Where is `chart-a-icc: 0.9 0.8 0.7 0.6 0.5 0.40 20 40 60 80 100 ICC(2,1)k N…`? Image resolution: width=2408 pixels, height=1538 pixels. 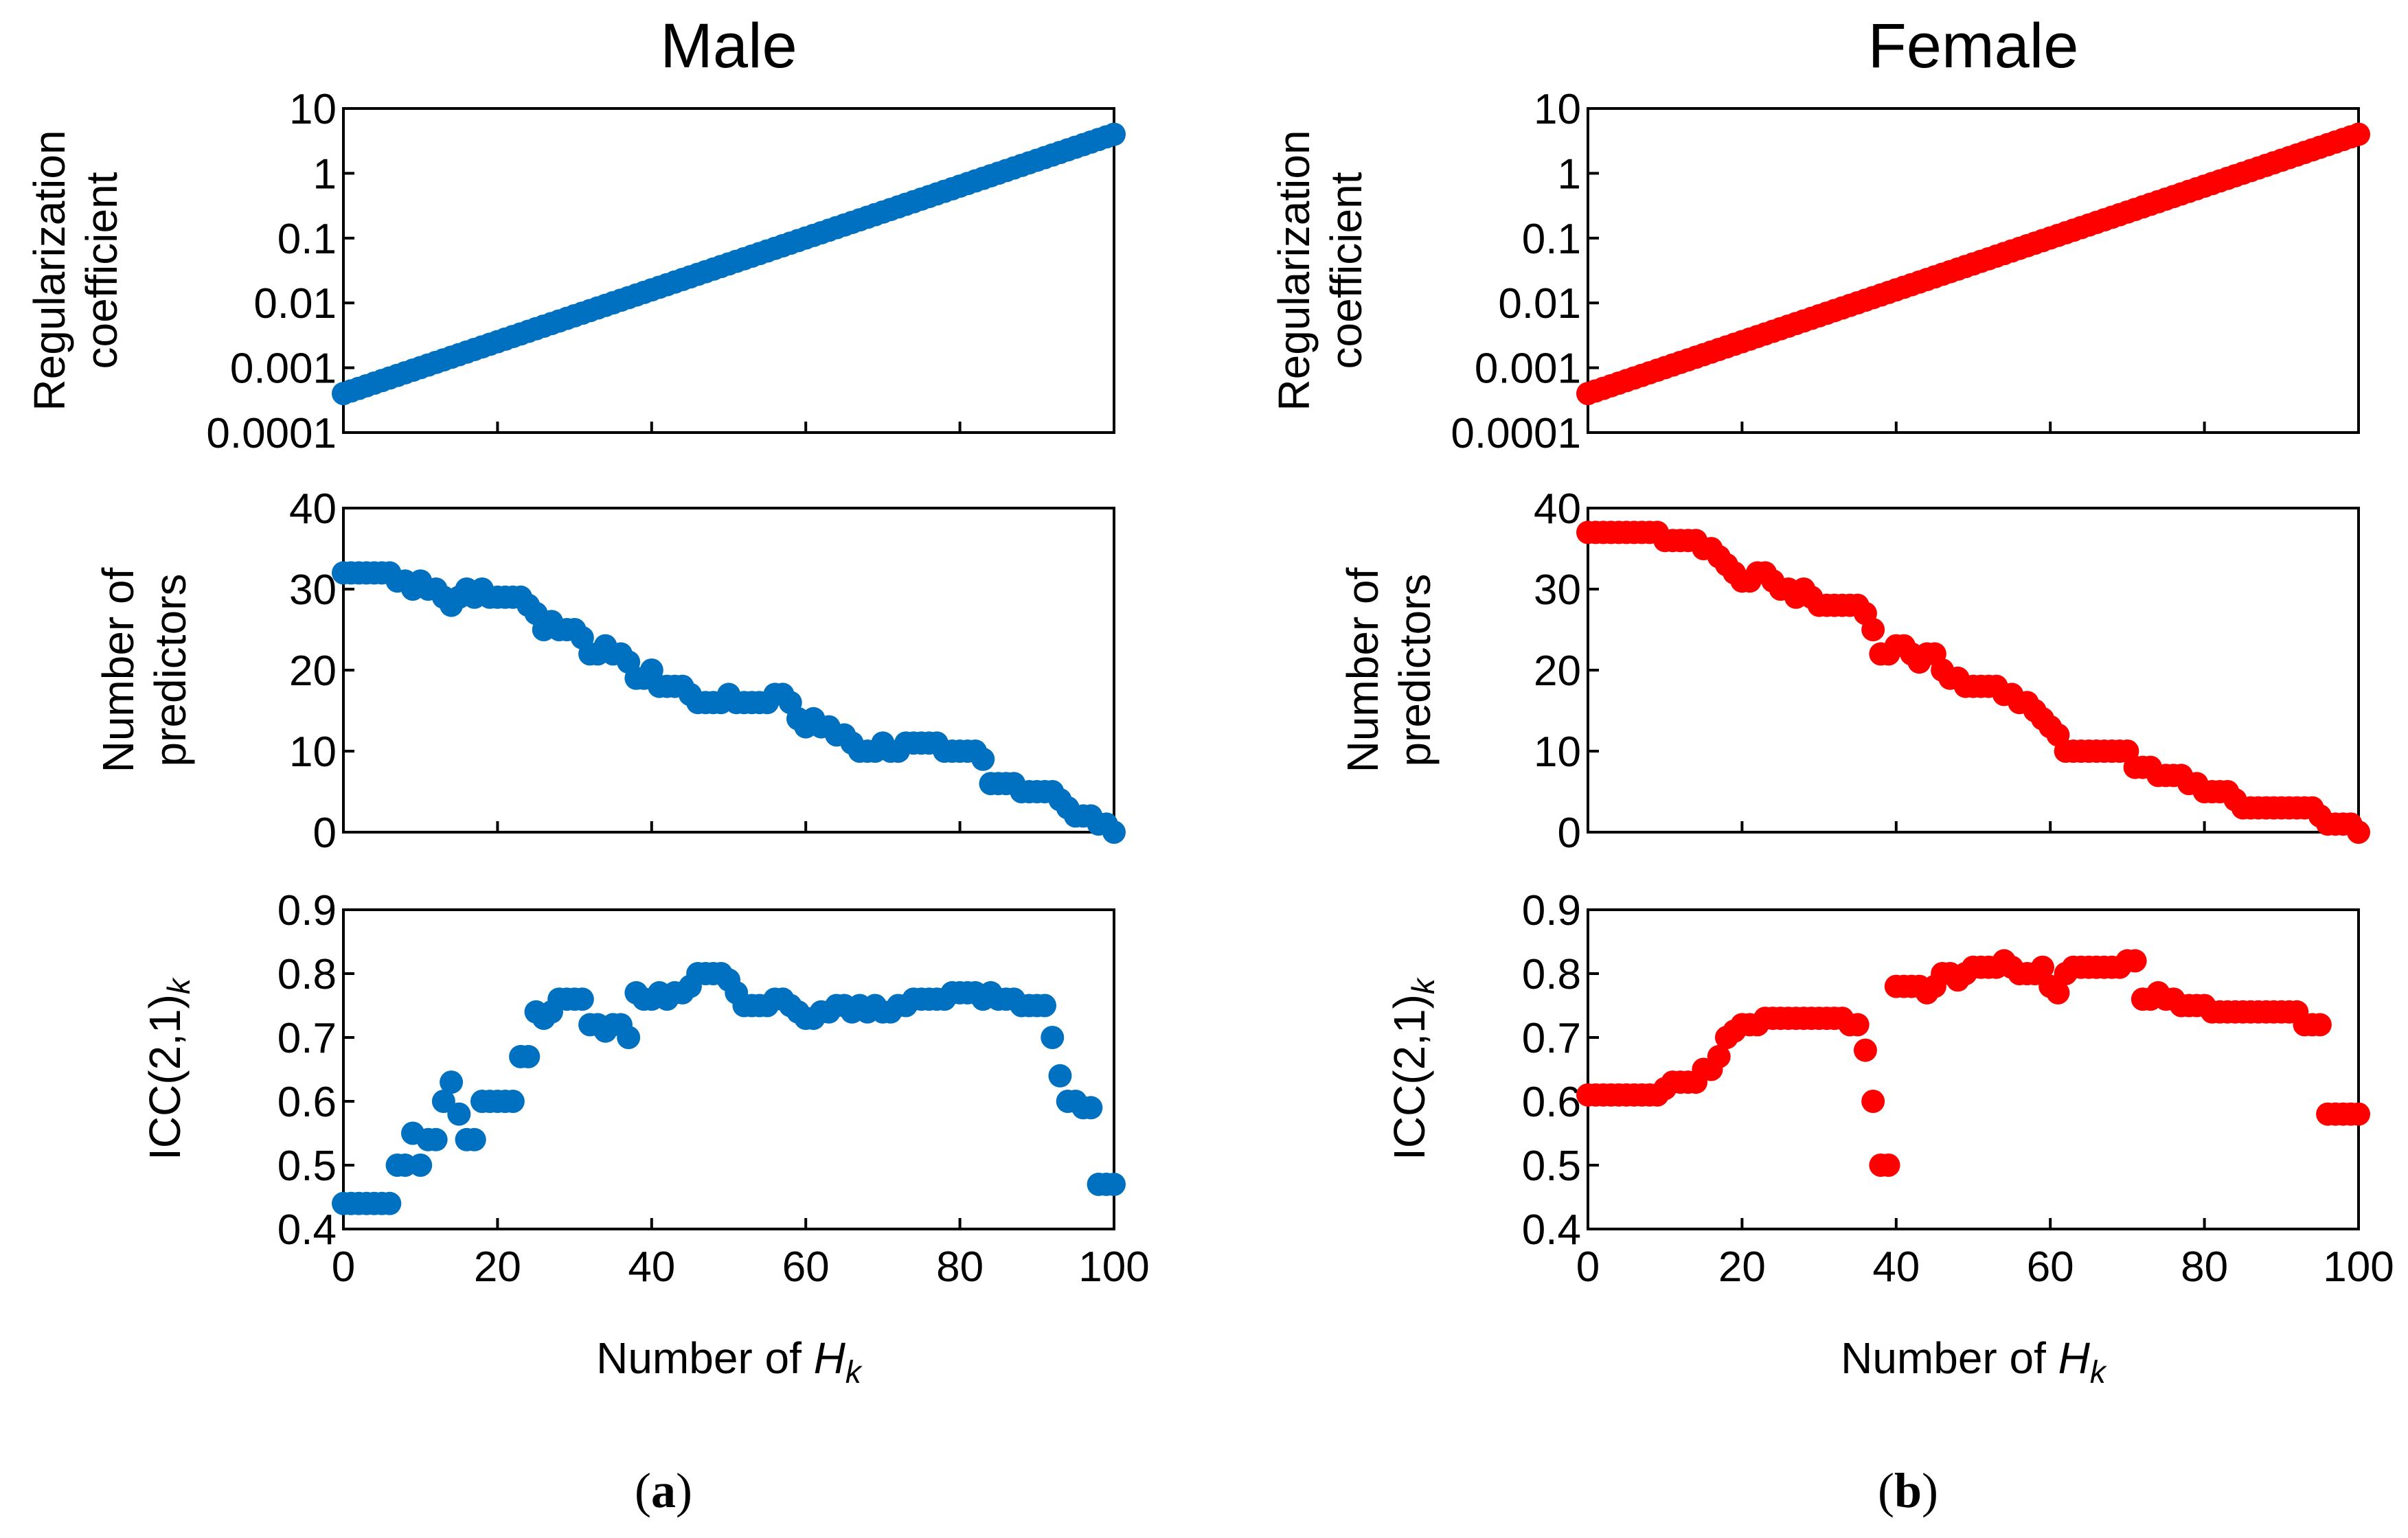 chart-a-icc: 0.9 0.8 0.7 0.6 0.5 0.40 20 40 60 80 100 ICC(2,1)k N… is located at coordinates (645, 1138).